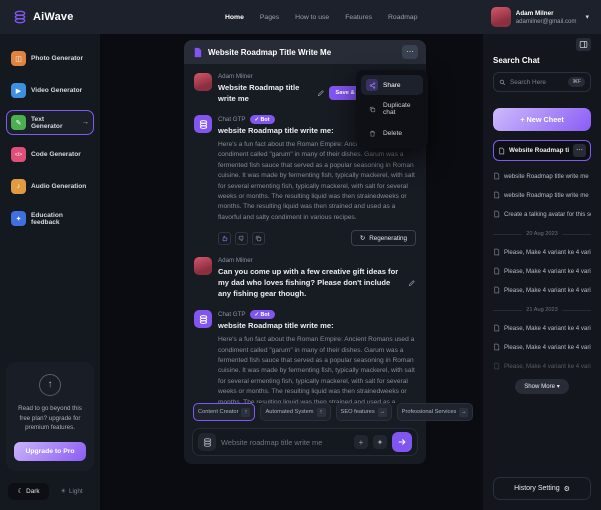  Describe the element at coordinates (380, 442) in the screenshot. I see `sparkle-options-button: ✦` at that location.